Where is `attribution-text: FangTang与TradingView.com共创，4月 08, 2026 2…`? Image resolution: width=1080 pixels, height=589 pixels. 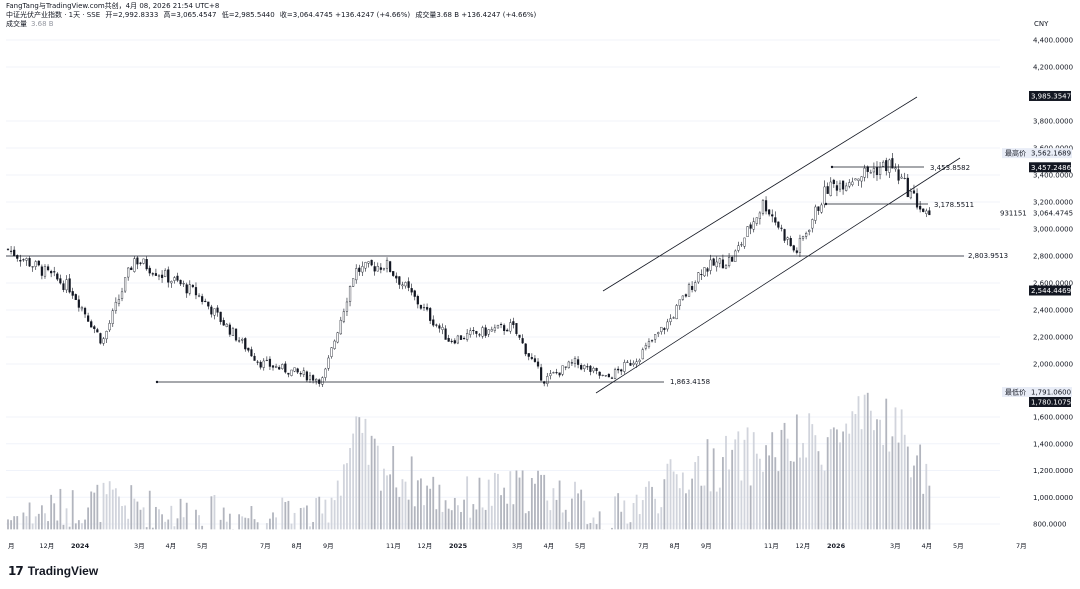
attribution-text: FangTang与TradingView.com共创，4月 08, 2026 2… is located at coordinates (113, 6).